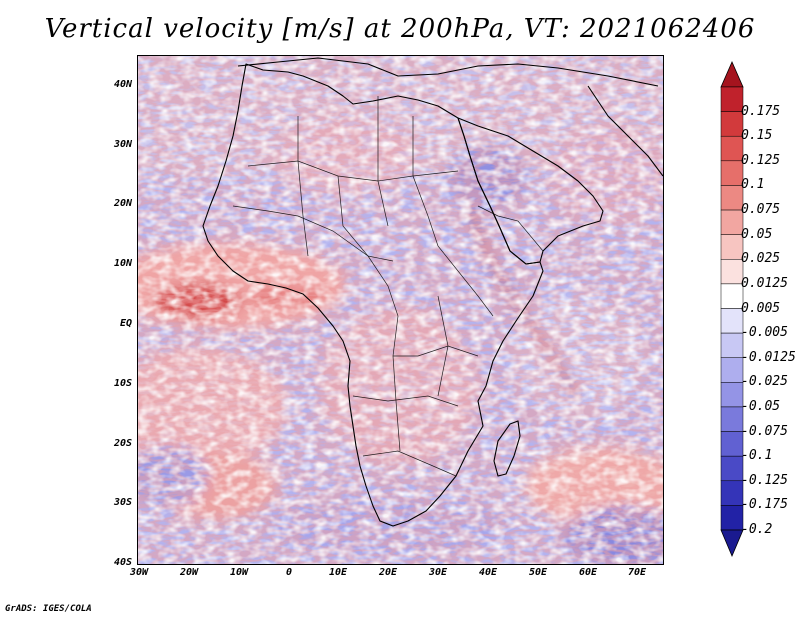 The width and height of the screenshot is (800, 618). Describe the element at coordinates (122, 562) in the screenshot. I see `lat-label-40s: 40S` at that location.